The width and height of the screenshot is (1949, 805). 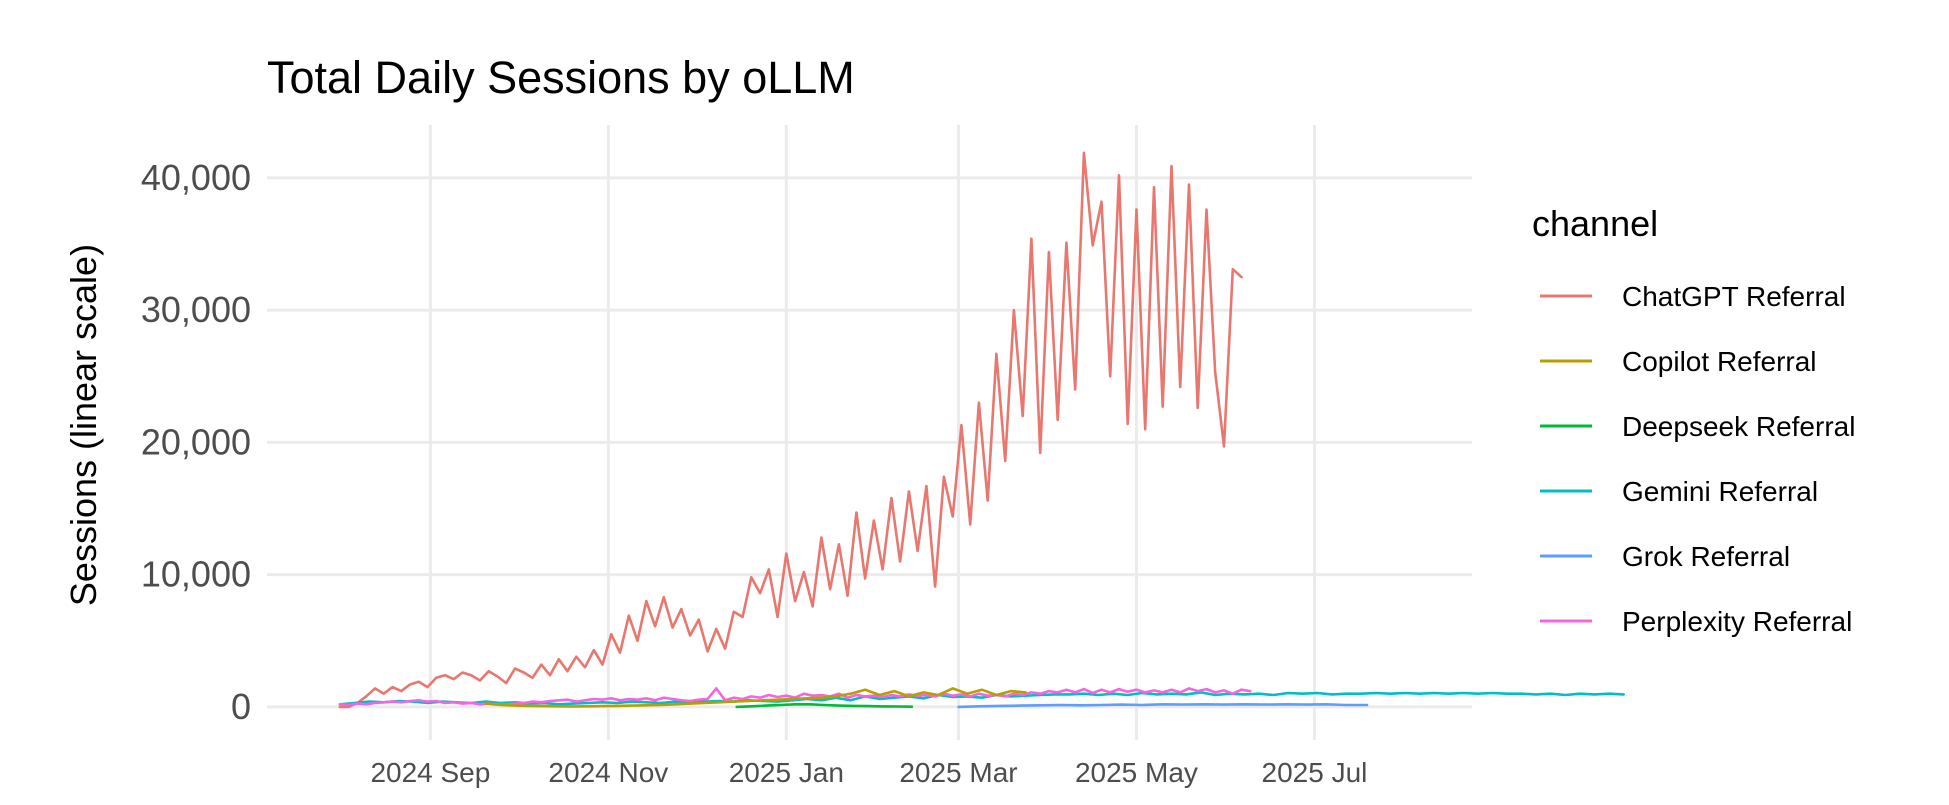 I want to click on series-line-grok-referral, so click(x=1163, y=705).